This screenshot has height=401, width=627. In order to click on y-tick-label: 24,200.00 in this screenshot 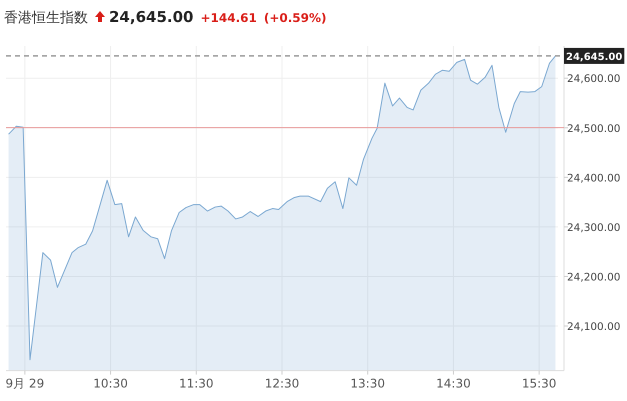, I will do `click(593, 277)`.